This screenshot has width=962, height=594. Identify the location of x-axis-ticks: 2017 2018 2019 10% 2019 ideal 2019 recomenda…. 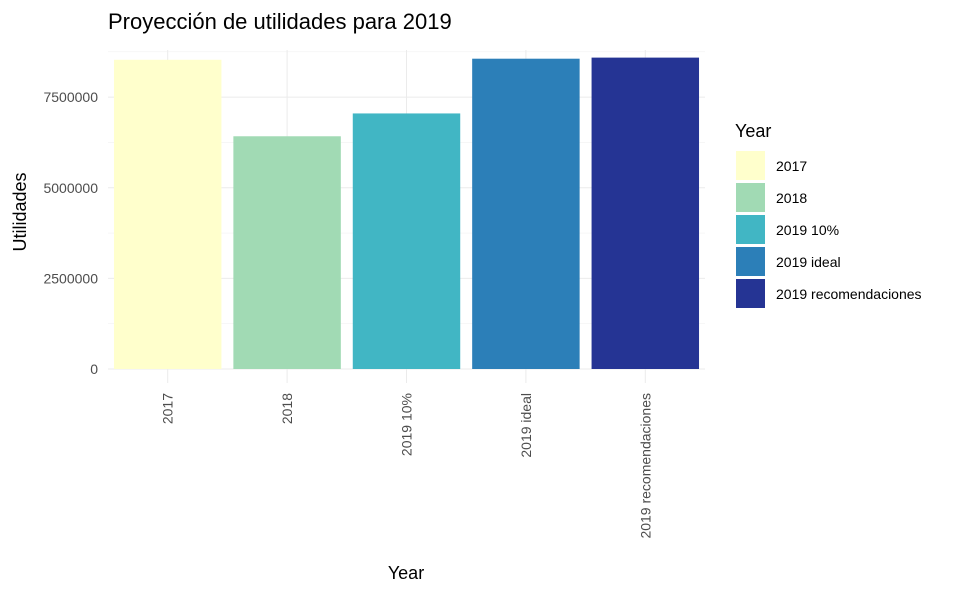
(407, 466).